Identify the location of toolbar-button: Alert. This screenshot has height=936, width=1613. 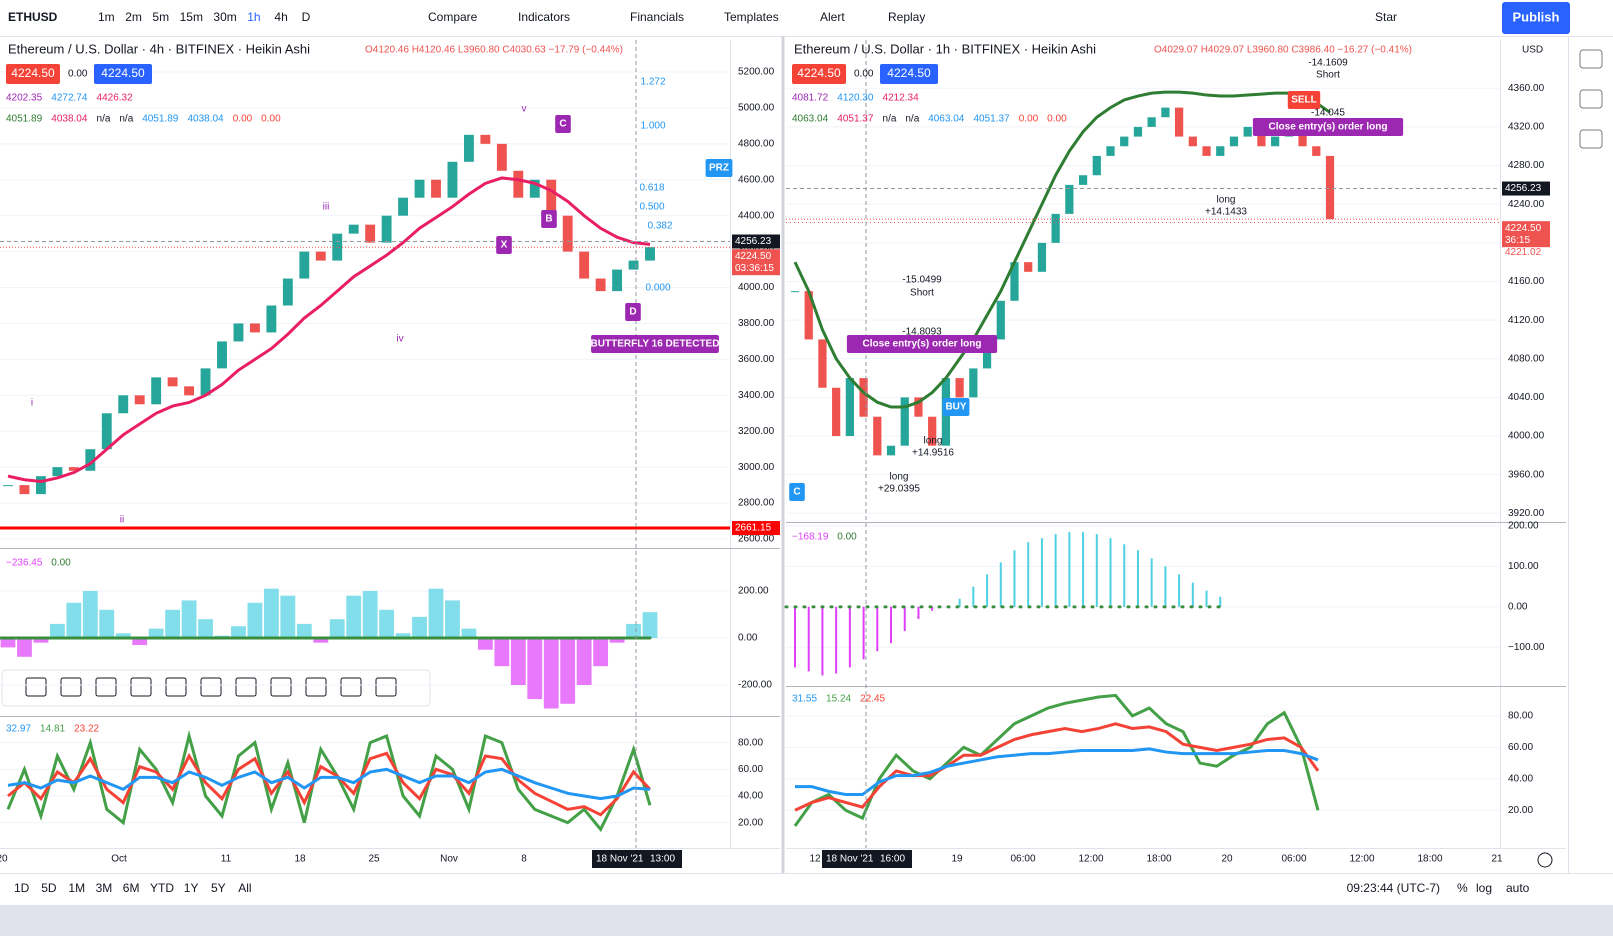
(832, 17).